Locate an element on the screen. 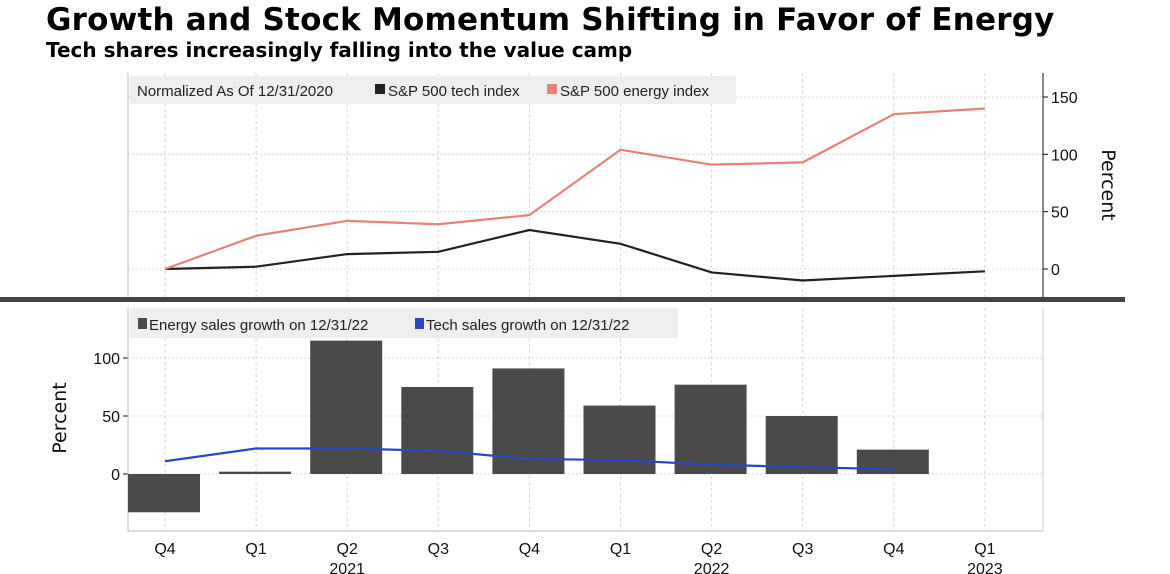 The width and height of the screenshot is (1170, 574). top-ytick-label: 50 is located at coordinates (1060, 213).